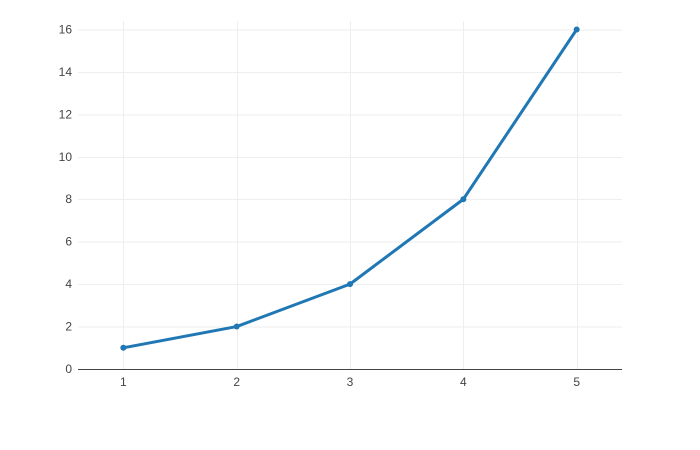 The image size is (700, 450). I want to click on y-tick-label: 2, so click(68, 327).